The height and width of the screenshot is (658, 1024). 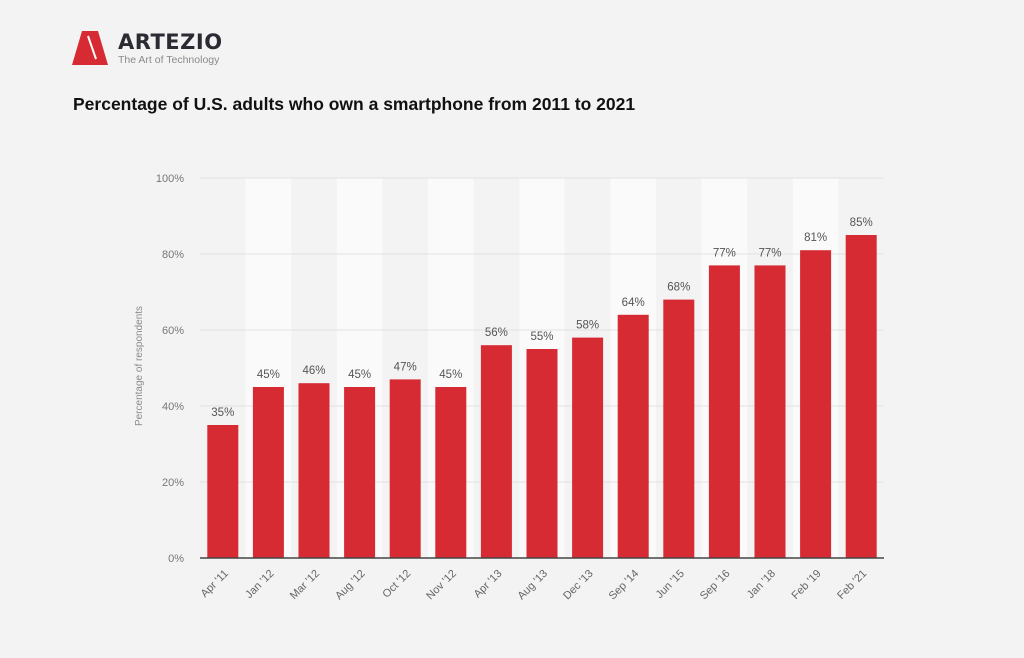 What do you see at coordinates (305, 585) in the screenshot?
I see `x-tick-label: Mar '12` at bounding box center [305, 585].